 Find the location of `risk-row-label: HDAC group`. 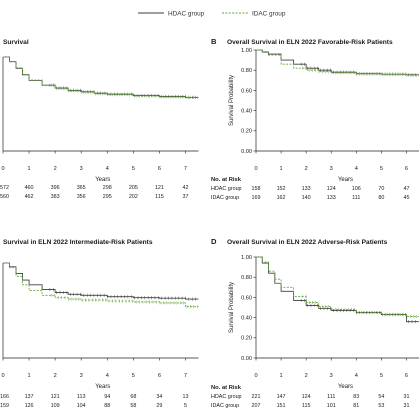

risk-row-label: HDAC group is located at coordinates (226, 397).